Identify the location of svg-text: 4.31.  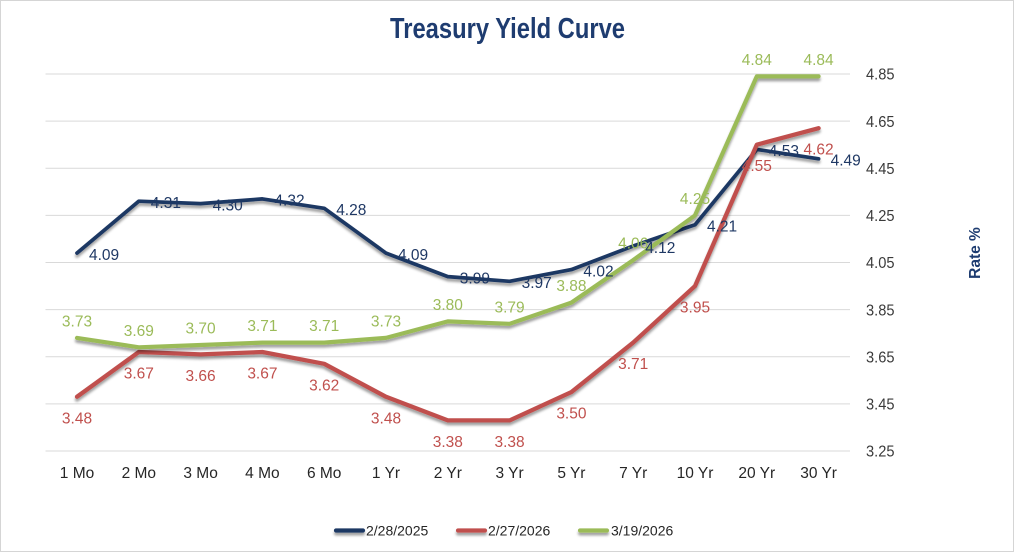
(166, 203).